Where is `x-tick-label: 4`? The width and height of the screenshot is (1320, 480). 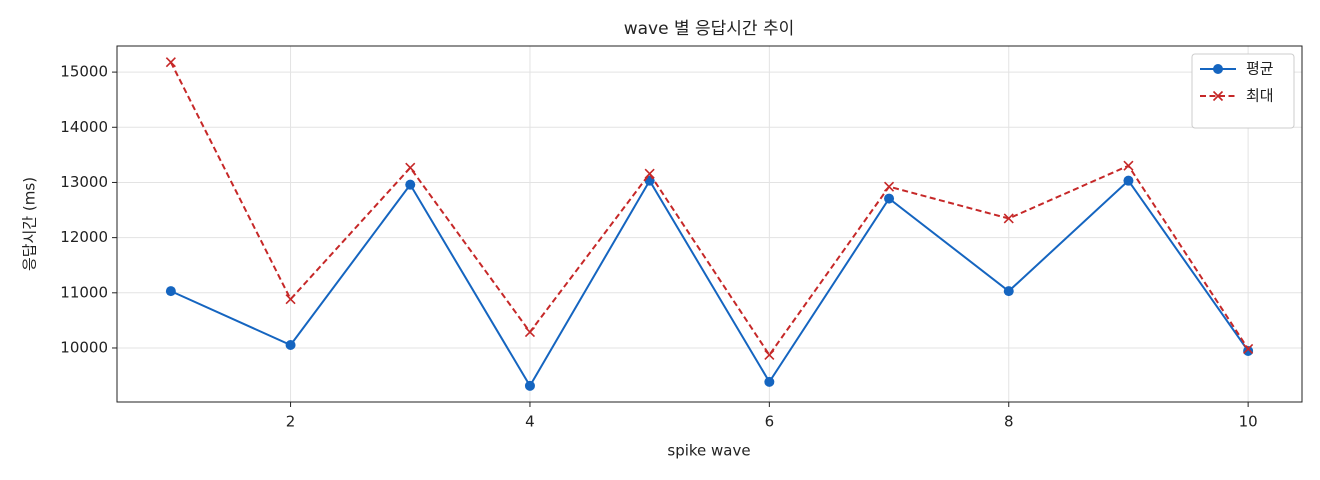 x-tick-label: 4 is located at coordinates (530, 422).